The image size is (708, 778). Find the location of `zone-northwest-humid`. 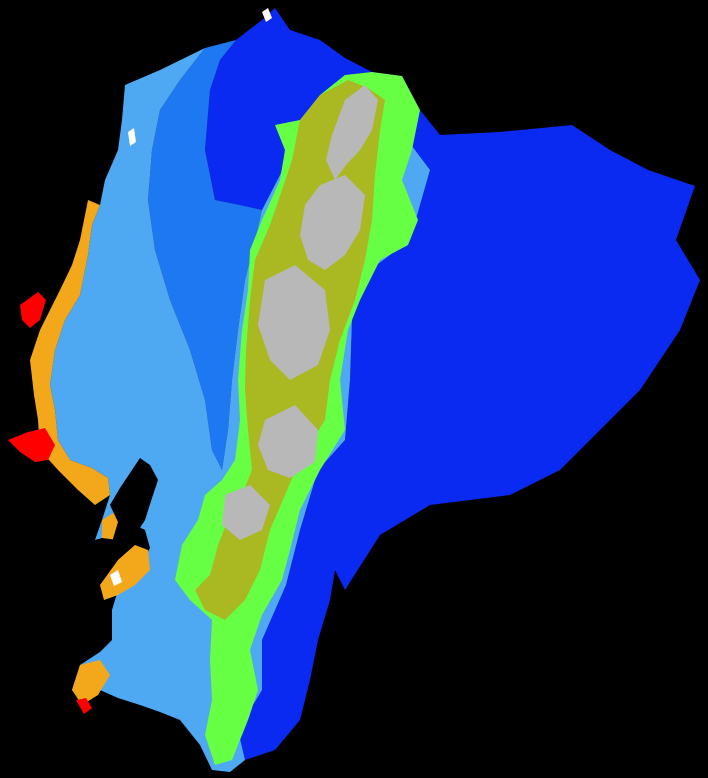

zone-northwest-humid is located at coordinates (205, 255).